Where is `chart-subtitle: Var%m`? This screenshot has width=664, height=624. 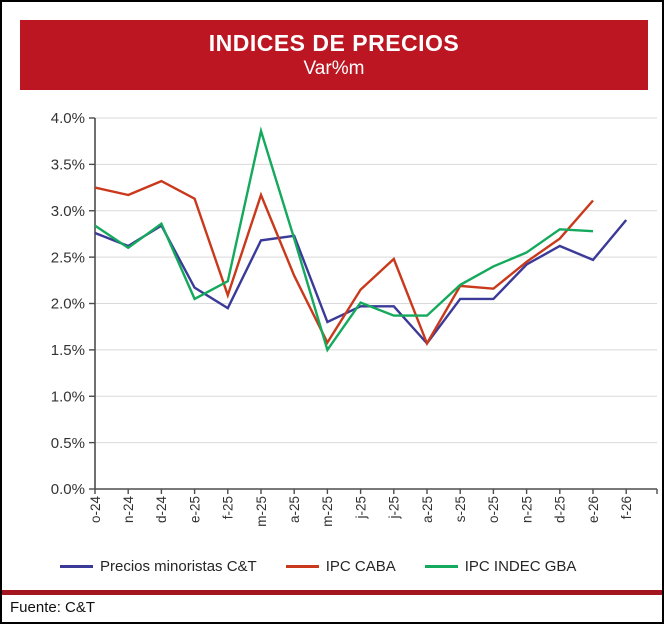 chart-subtitle: Var%m is located at coordinates (334, 69).